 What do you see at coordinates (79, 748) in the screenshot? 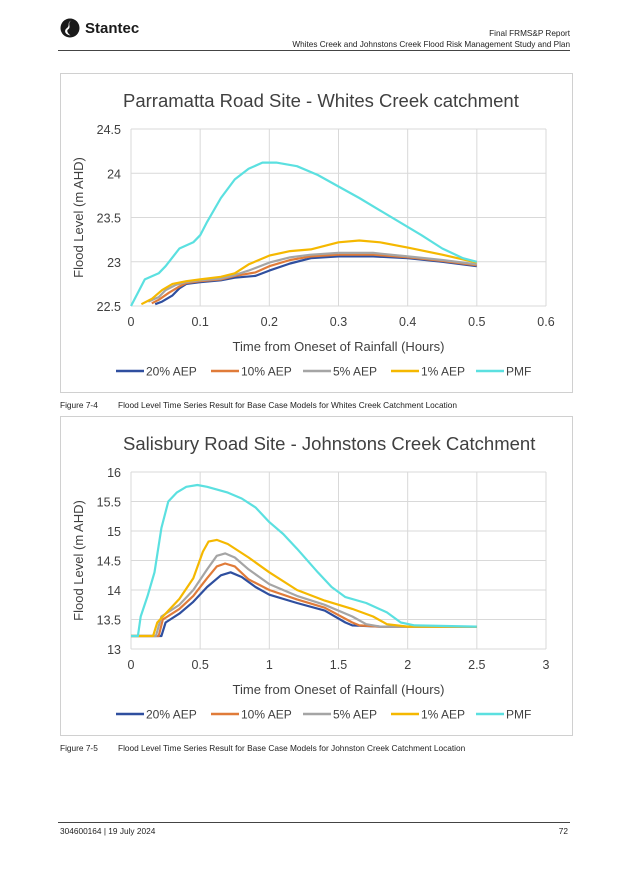
I see `figure-number: Figure 7-5` at bounding box center [79, 748].